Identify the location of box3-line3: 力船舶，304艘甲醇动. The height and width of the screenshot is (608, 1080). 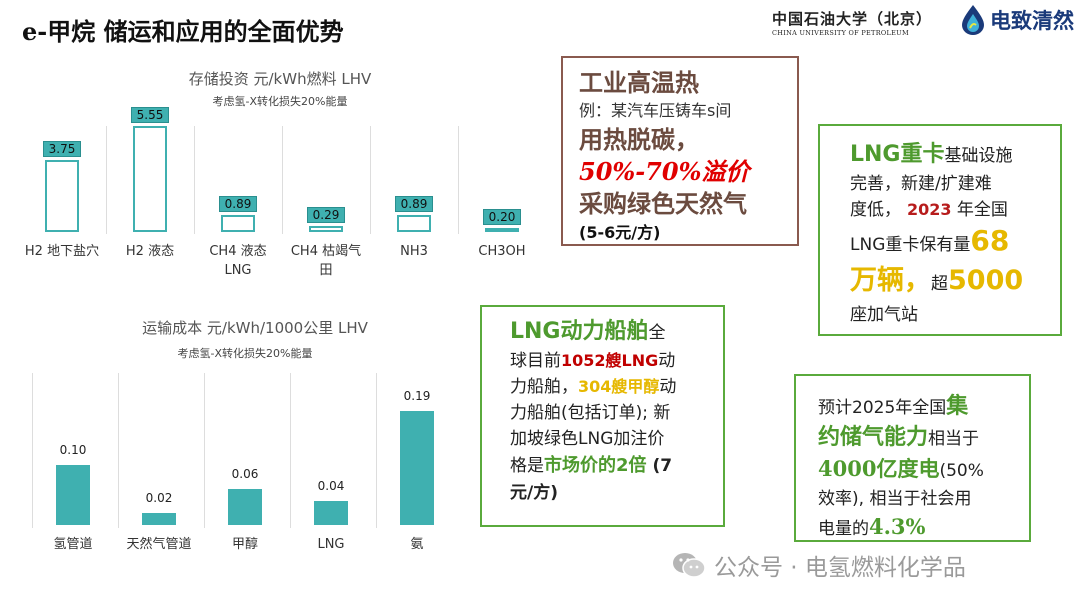
(593, 387).